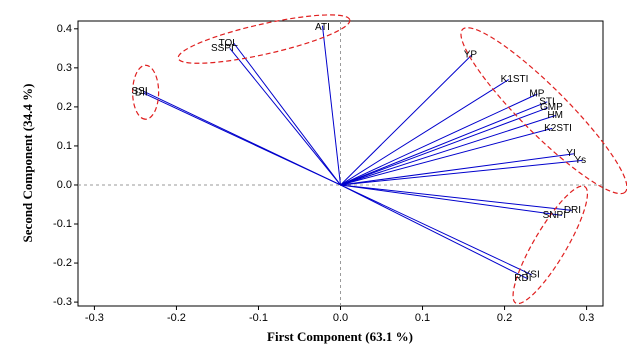 The width and height of the screenshot is (627, 349). What do you see at coordinates (551, 107) in the screenshot?
I see `vector-label-gmp: GMP` at bounding box center [551, 107].